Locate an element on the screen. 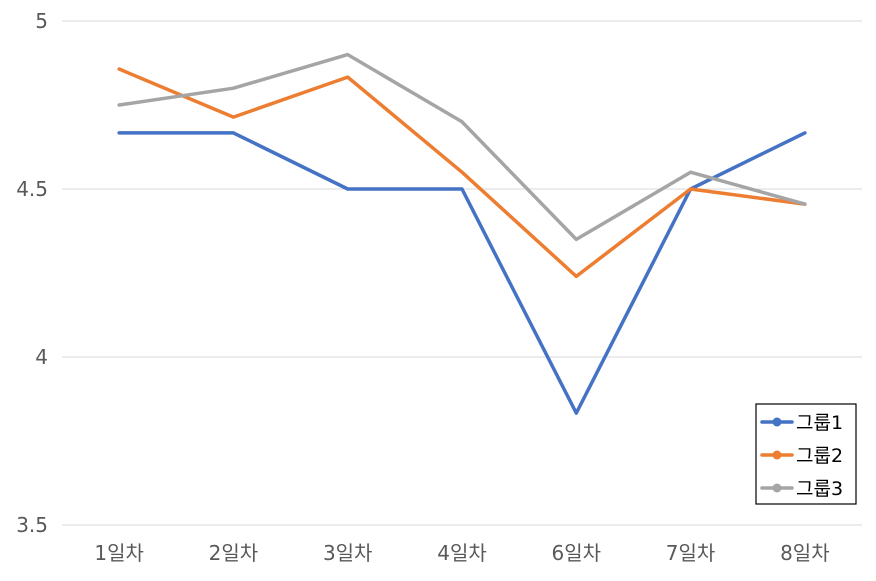 This screenshot has width=876, height=581. y-tick-label: 3.5 is located at coordinates (32, 525).